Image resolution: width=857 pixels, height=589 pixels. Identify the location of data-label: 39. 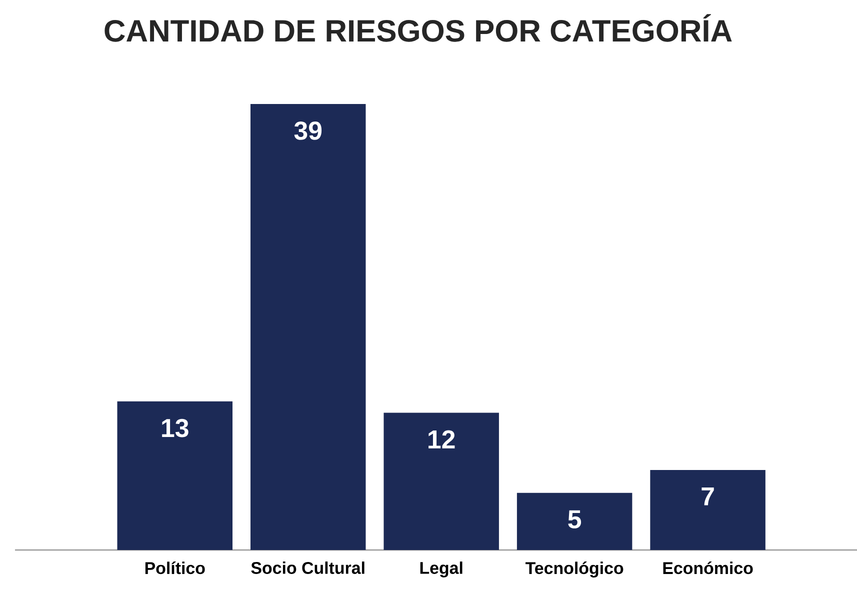
(308, 131).